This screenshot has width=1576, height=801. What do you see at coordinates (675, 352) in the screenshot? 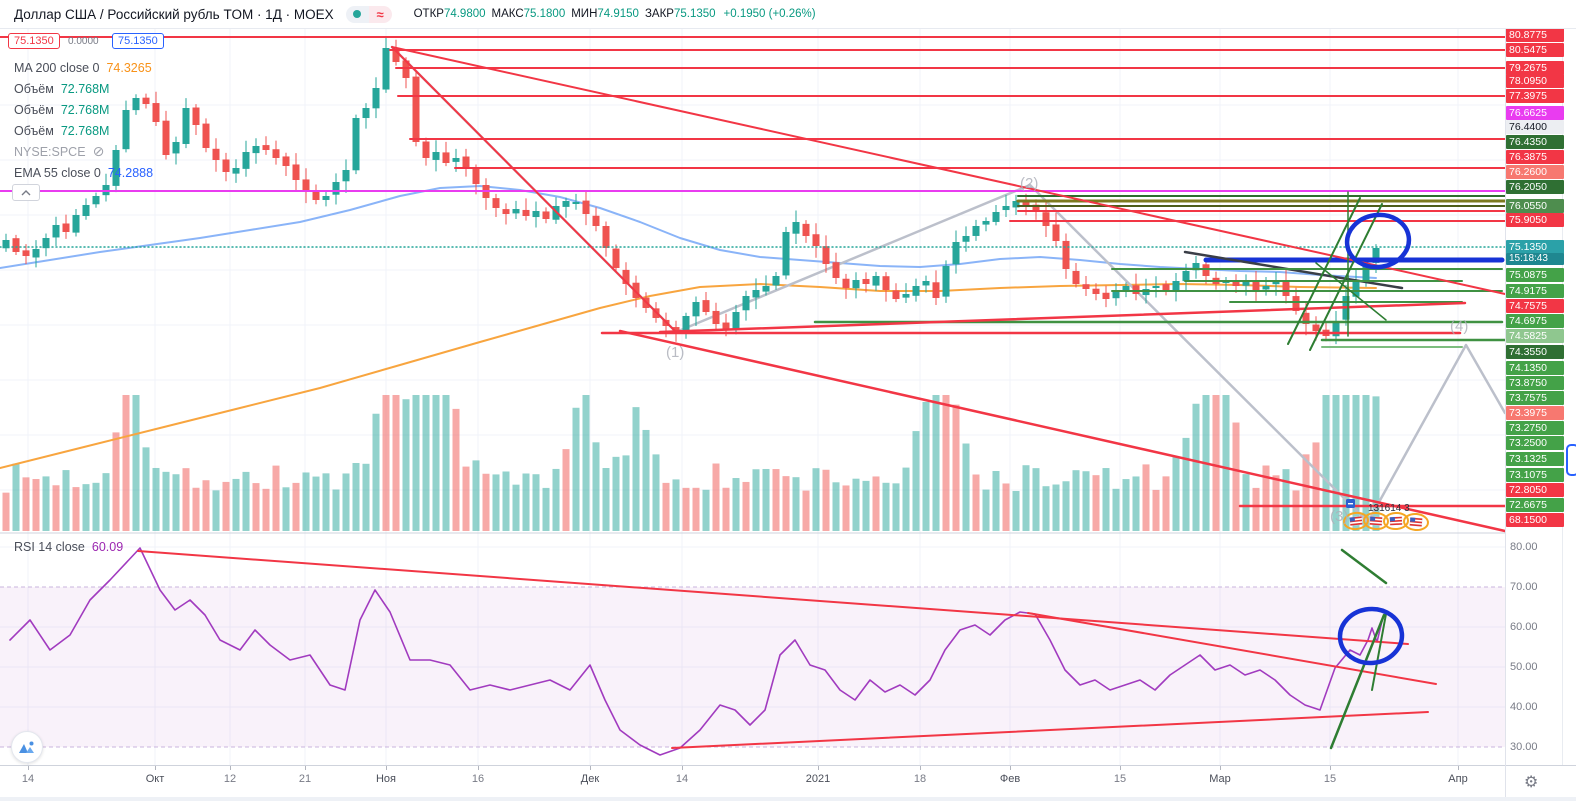
I see `elliott-wave-label: (1)` at bounding box center [675, 352].